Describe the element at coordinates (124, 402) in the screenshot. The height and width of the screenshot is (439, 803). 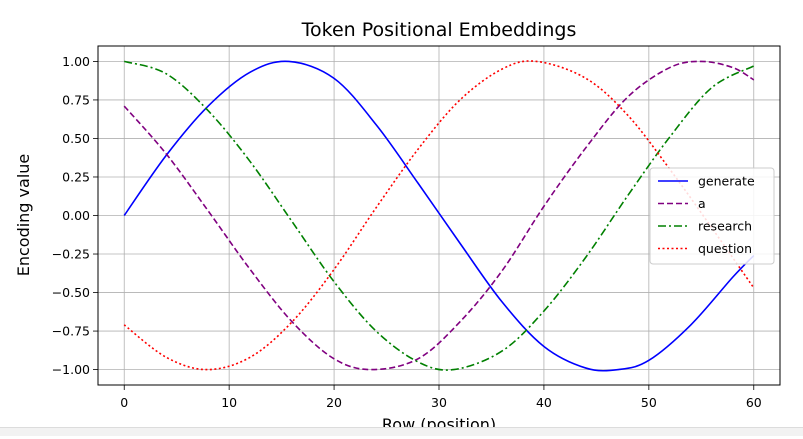
I see `x-tick-label: 0` at that location.